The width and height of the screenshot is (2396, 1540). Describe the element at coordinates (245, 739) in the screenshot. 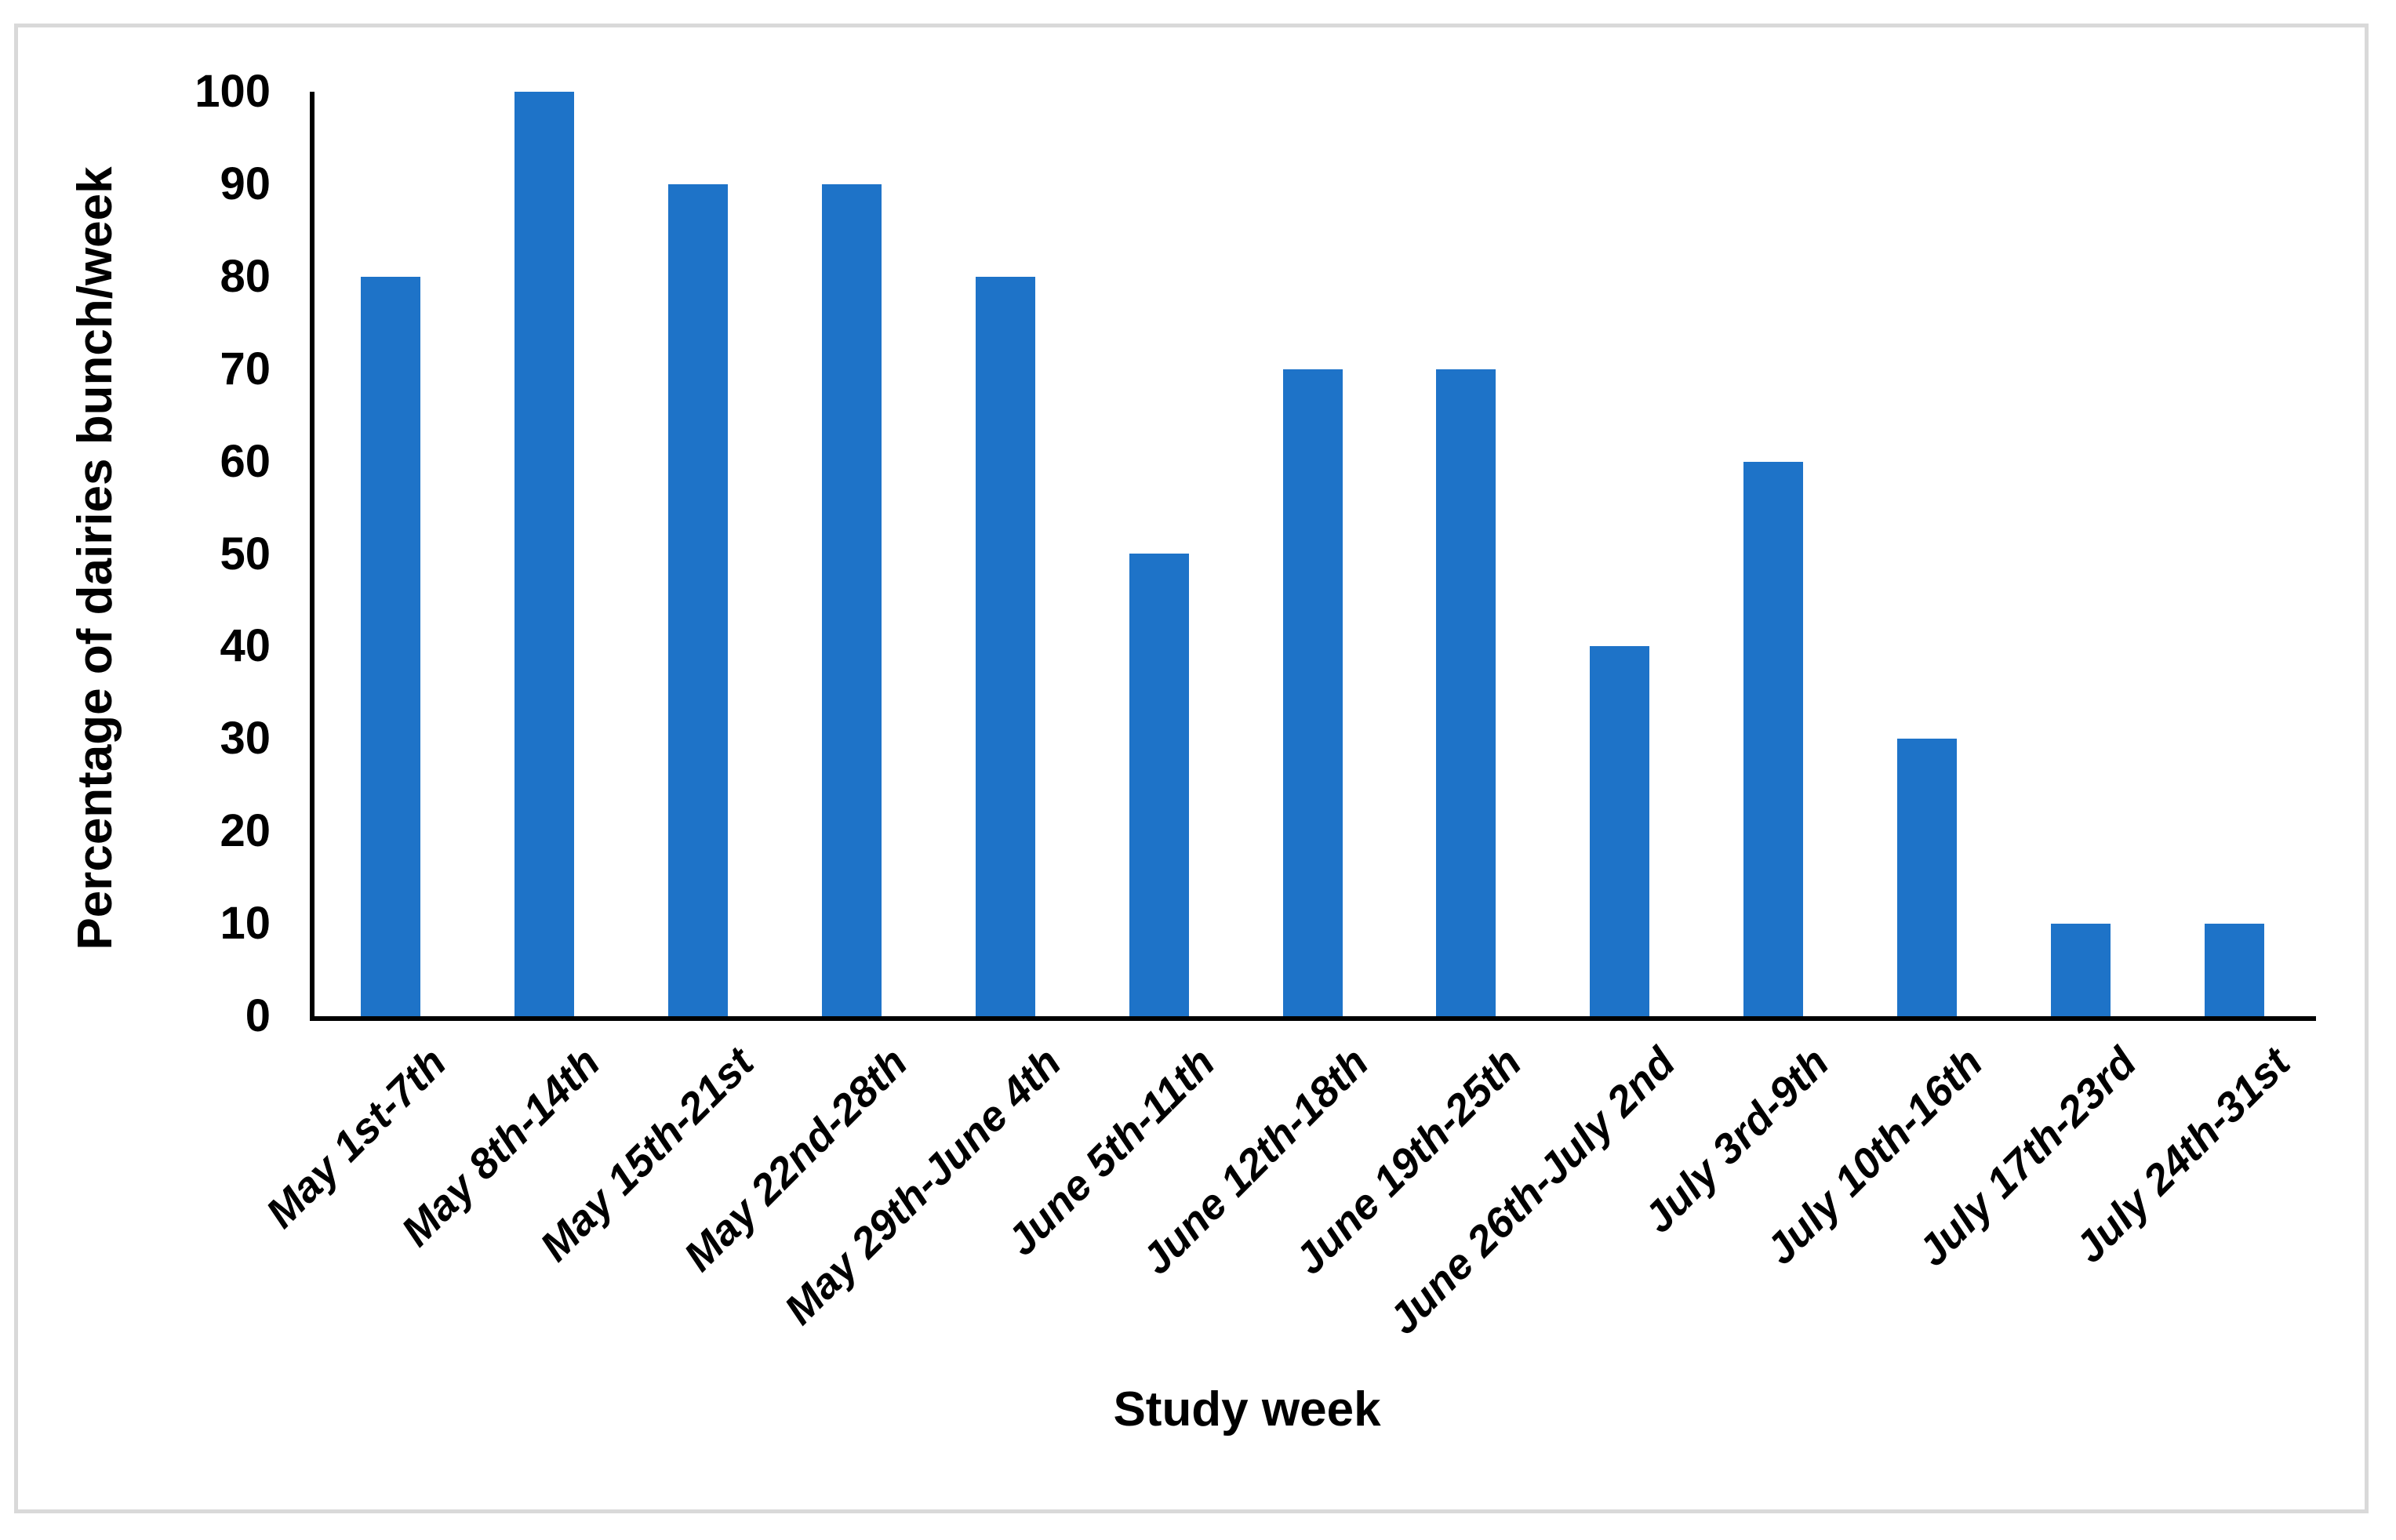

I see `y-tick-label: 30` at that location.